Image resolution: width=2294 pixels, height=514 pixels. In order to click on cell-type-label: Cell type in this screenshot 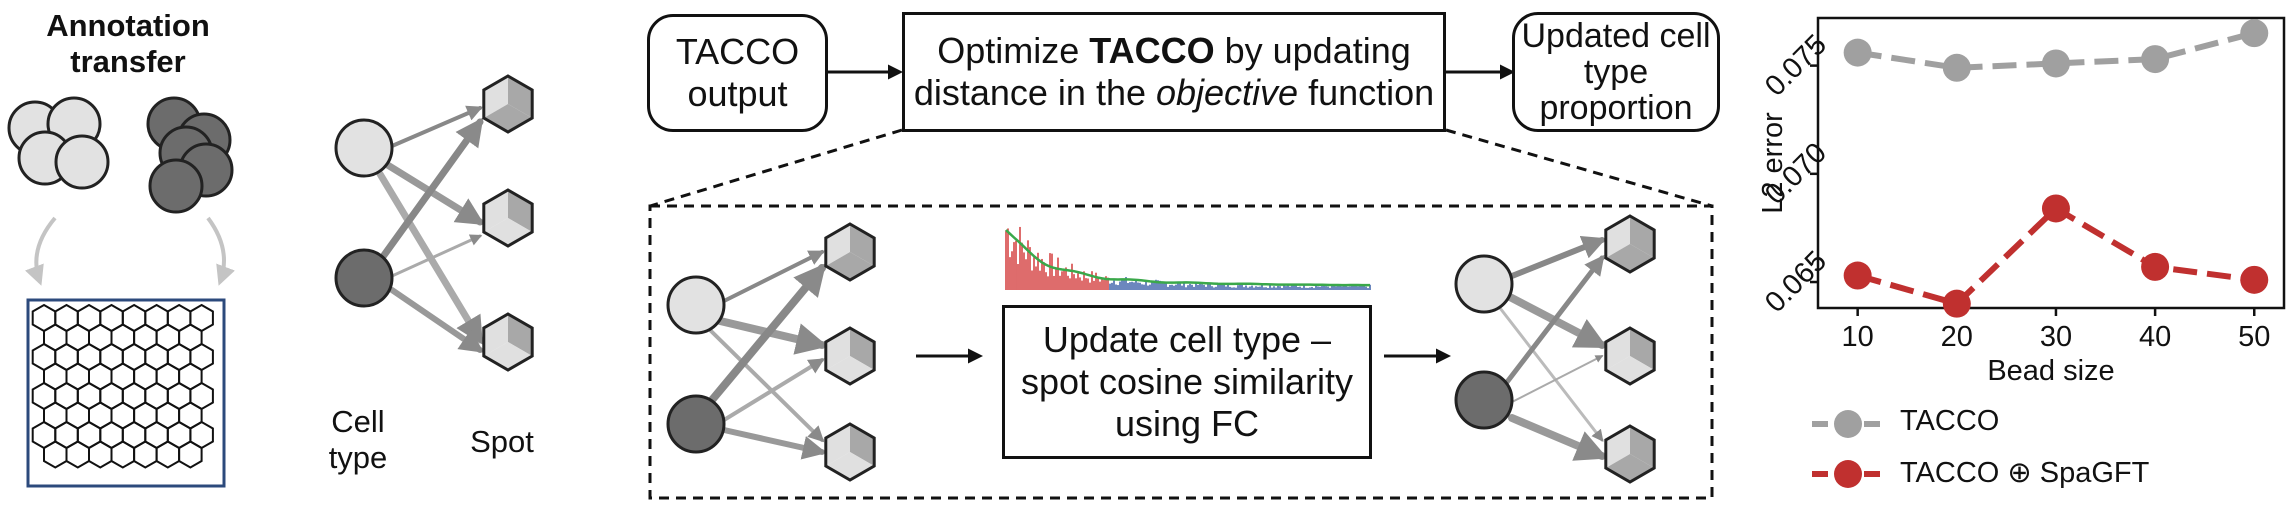, I will do `click(358, 440)`.